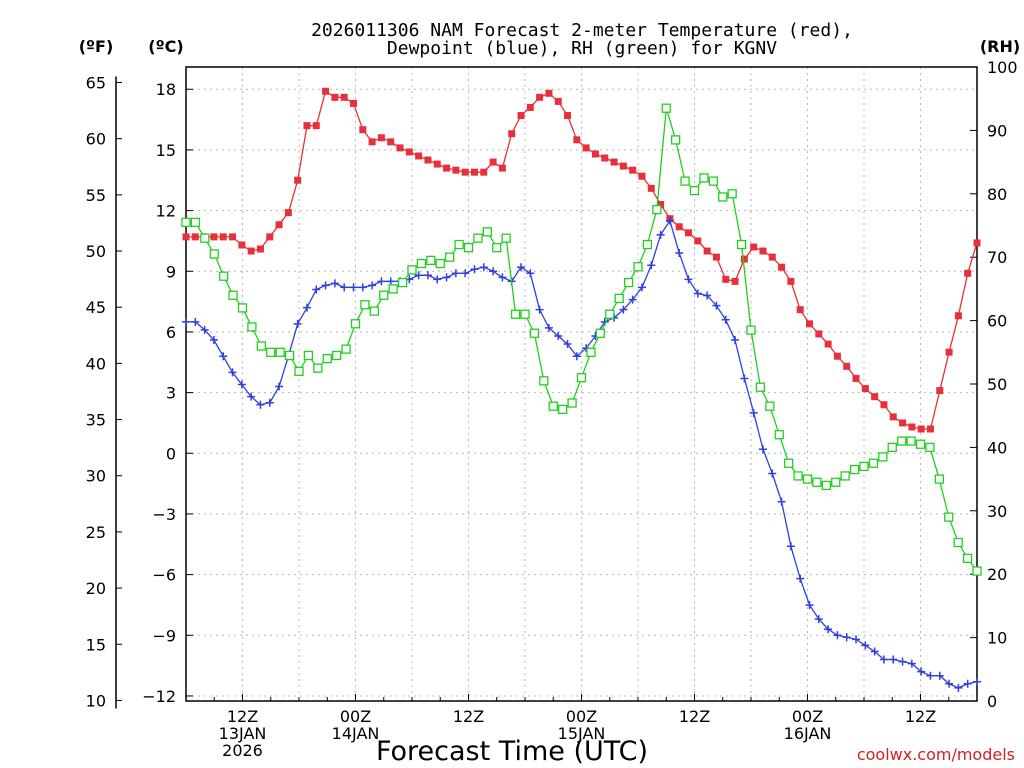 This screenshot has height=768, width=1024. I want to click on rh-tick-label: 70, so click(997, 257).